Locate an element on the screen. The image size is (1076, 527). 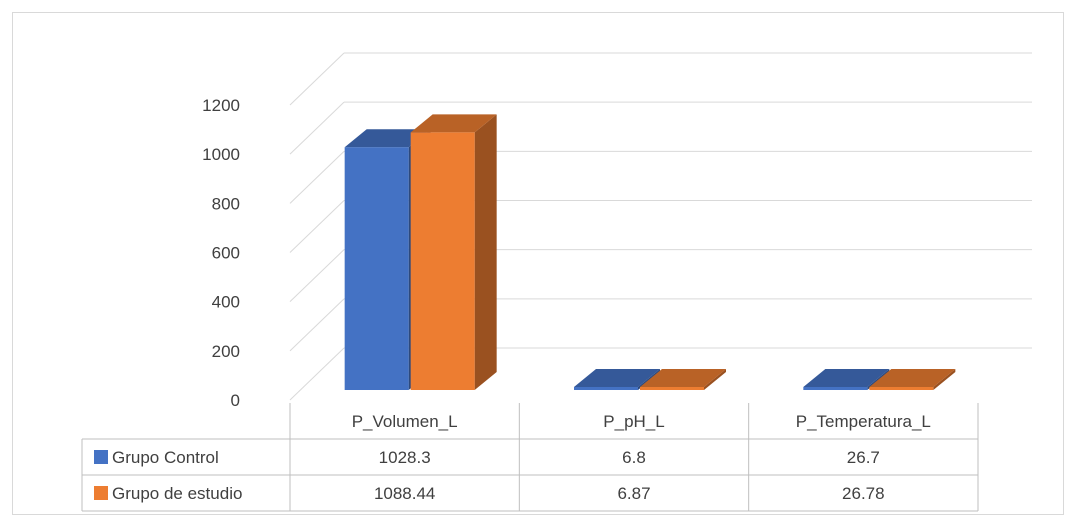
category-label: P_pH_L is located at coordinates (633, 421).